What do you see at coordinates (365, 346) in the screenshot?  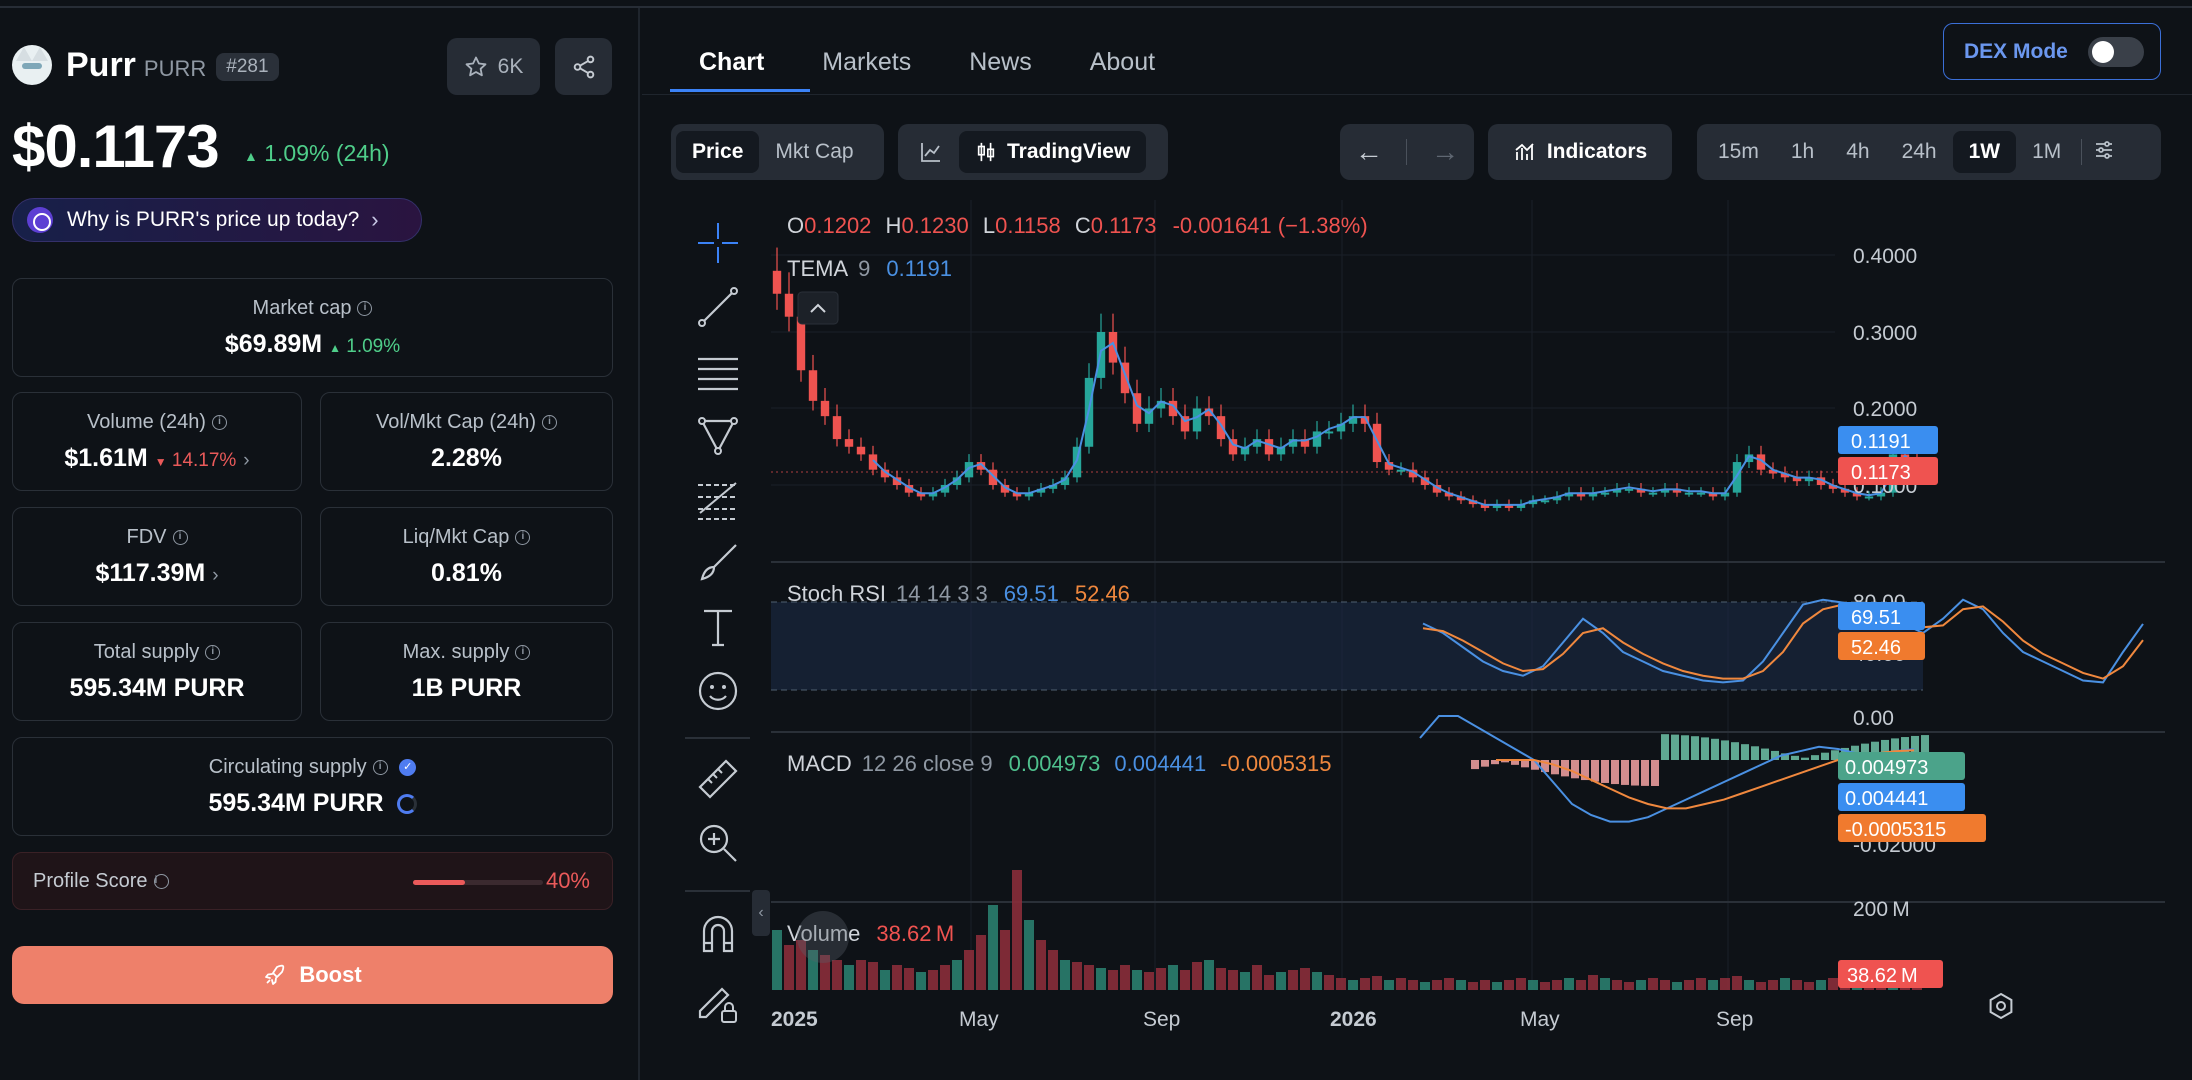 I see `market-cap-change: ▲ 1.09%` at bounding box center [365, 346].